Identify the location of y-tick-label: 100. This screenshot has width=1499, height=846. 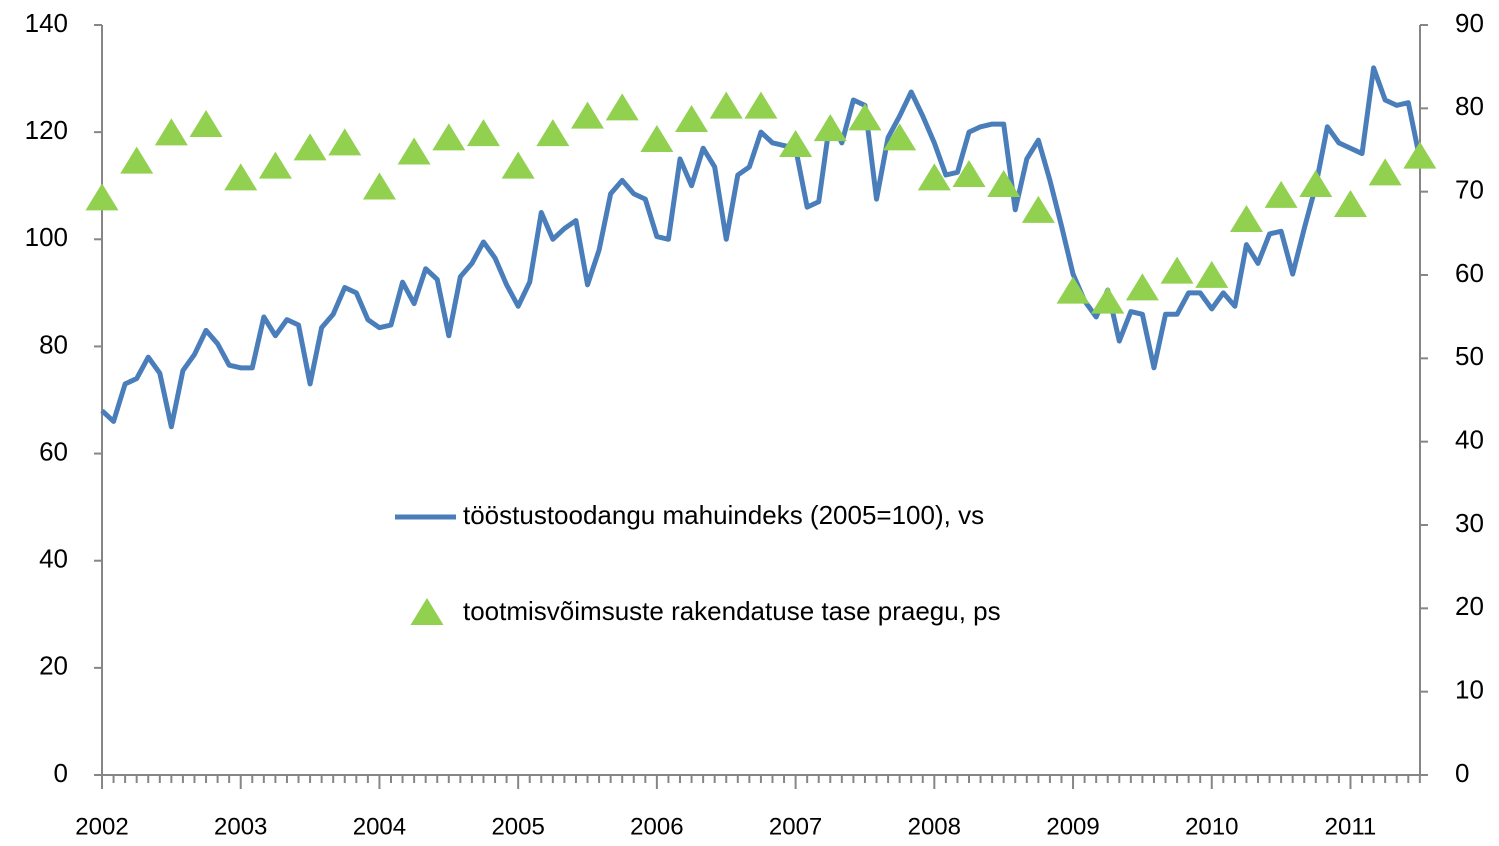
(46, 237).